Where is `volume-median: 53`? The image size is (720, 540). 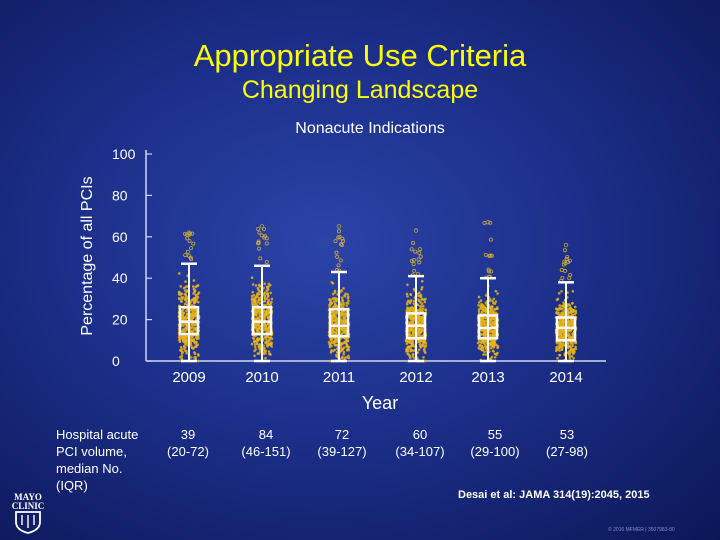
volume-median: 53 is located at coordinates (567, 434).